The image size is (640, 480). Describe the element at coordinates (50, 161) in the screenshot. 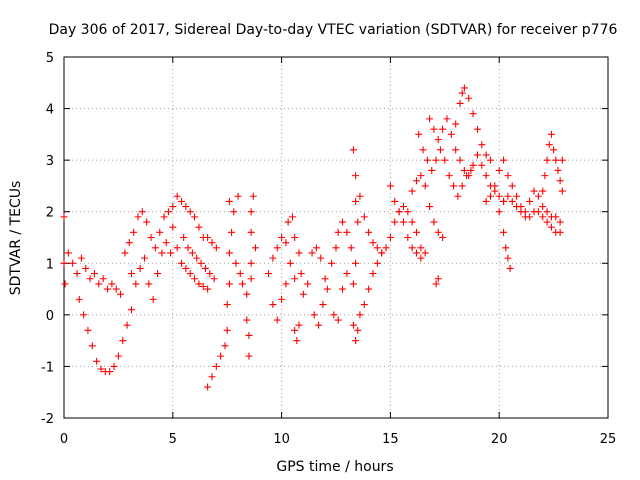

I see `y-tick-label-5: 3` at that location.